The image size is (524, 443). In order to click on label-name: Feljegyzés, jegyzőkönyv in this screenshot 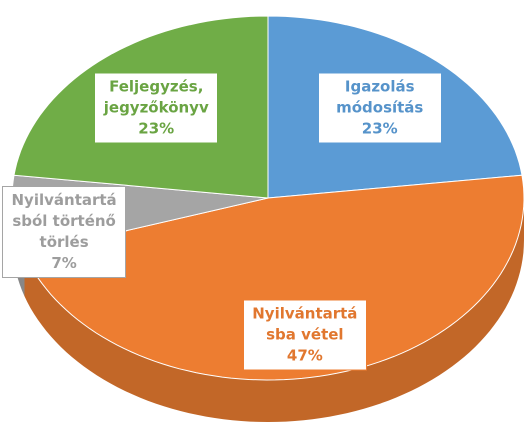, I will do `click(156, 97)`.